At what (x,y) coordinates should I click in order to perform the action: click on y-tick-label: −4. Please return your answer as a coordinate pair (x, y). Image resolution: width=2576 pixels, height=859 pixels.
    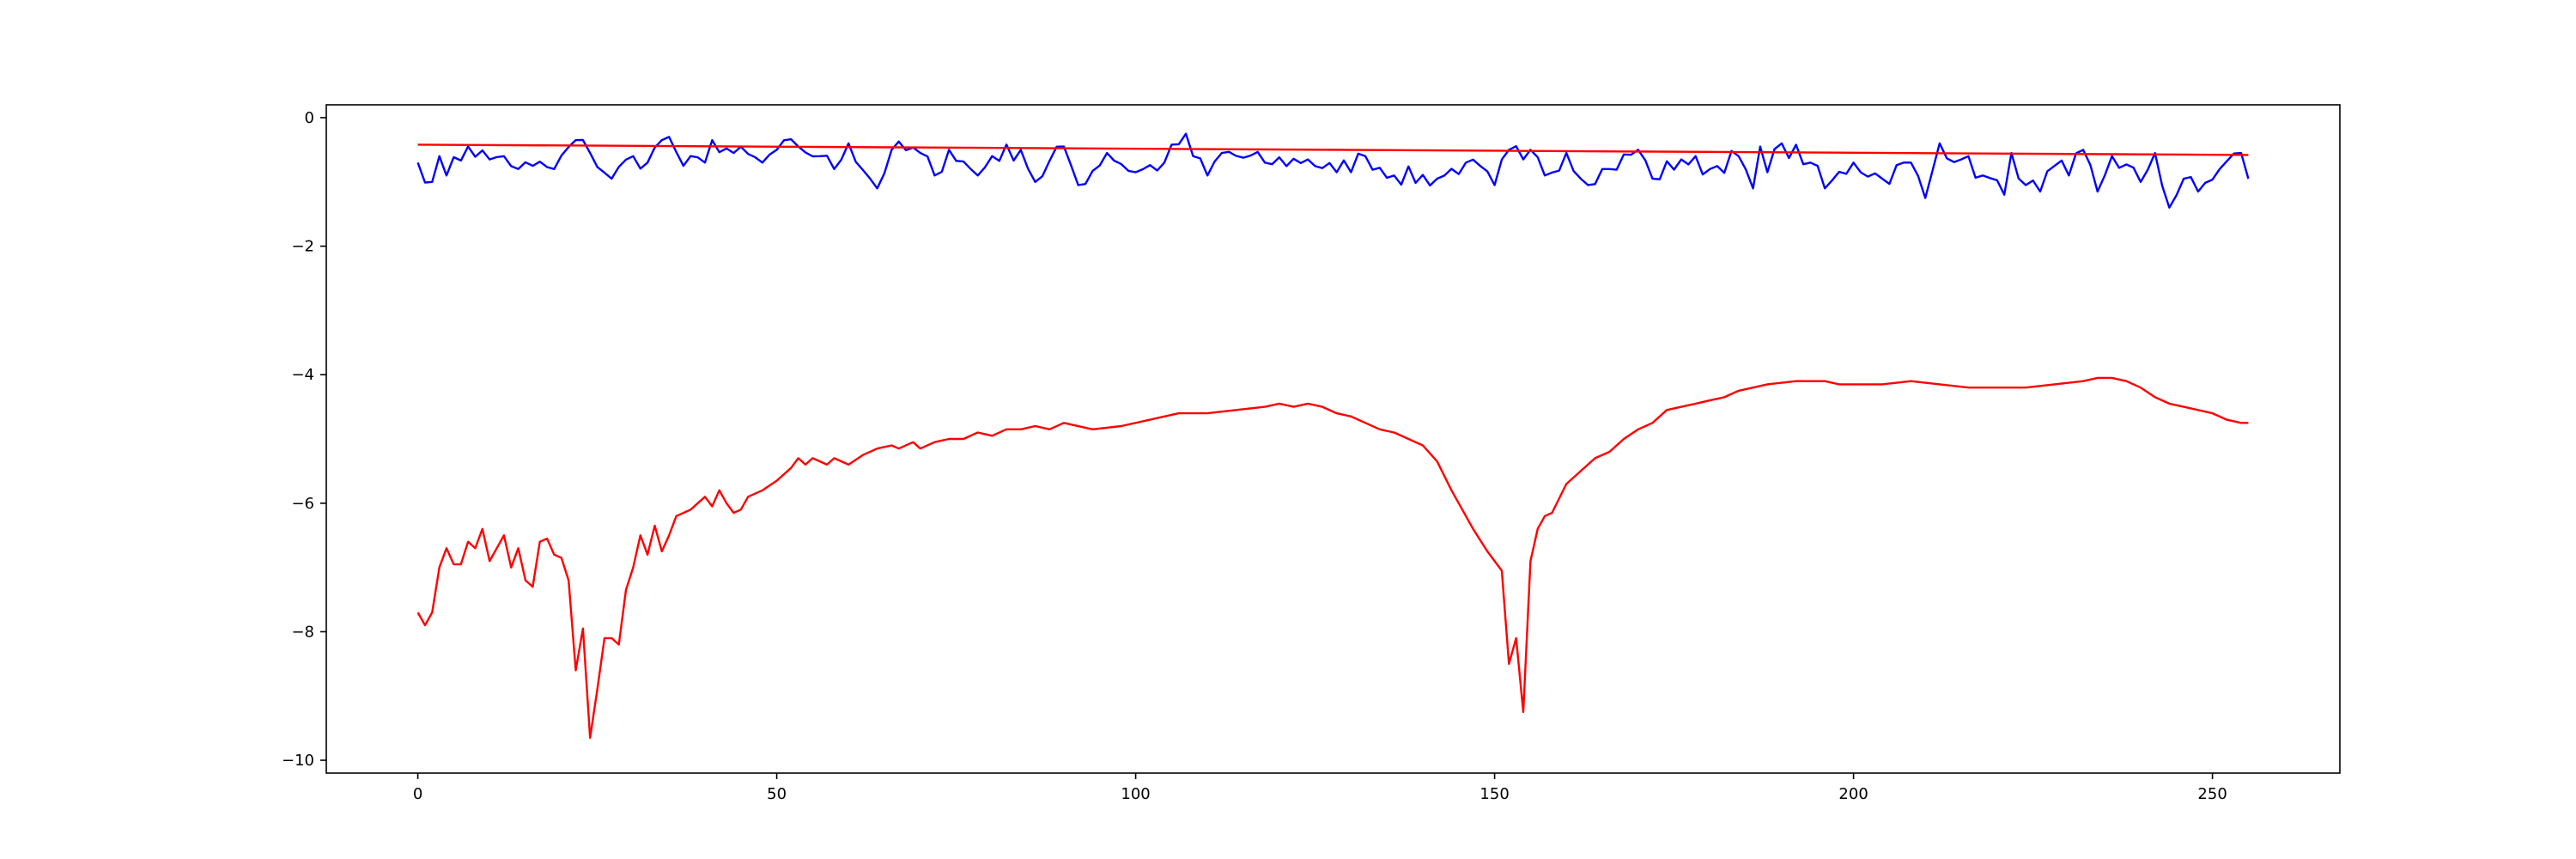
    Looking at the image, I should click on (302, 375).